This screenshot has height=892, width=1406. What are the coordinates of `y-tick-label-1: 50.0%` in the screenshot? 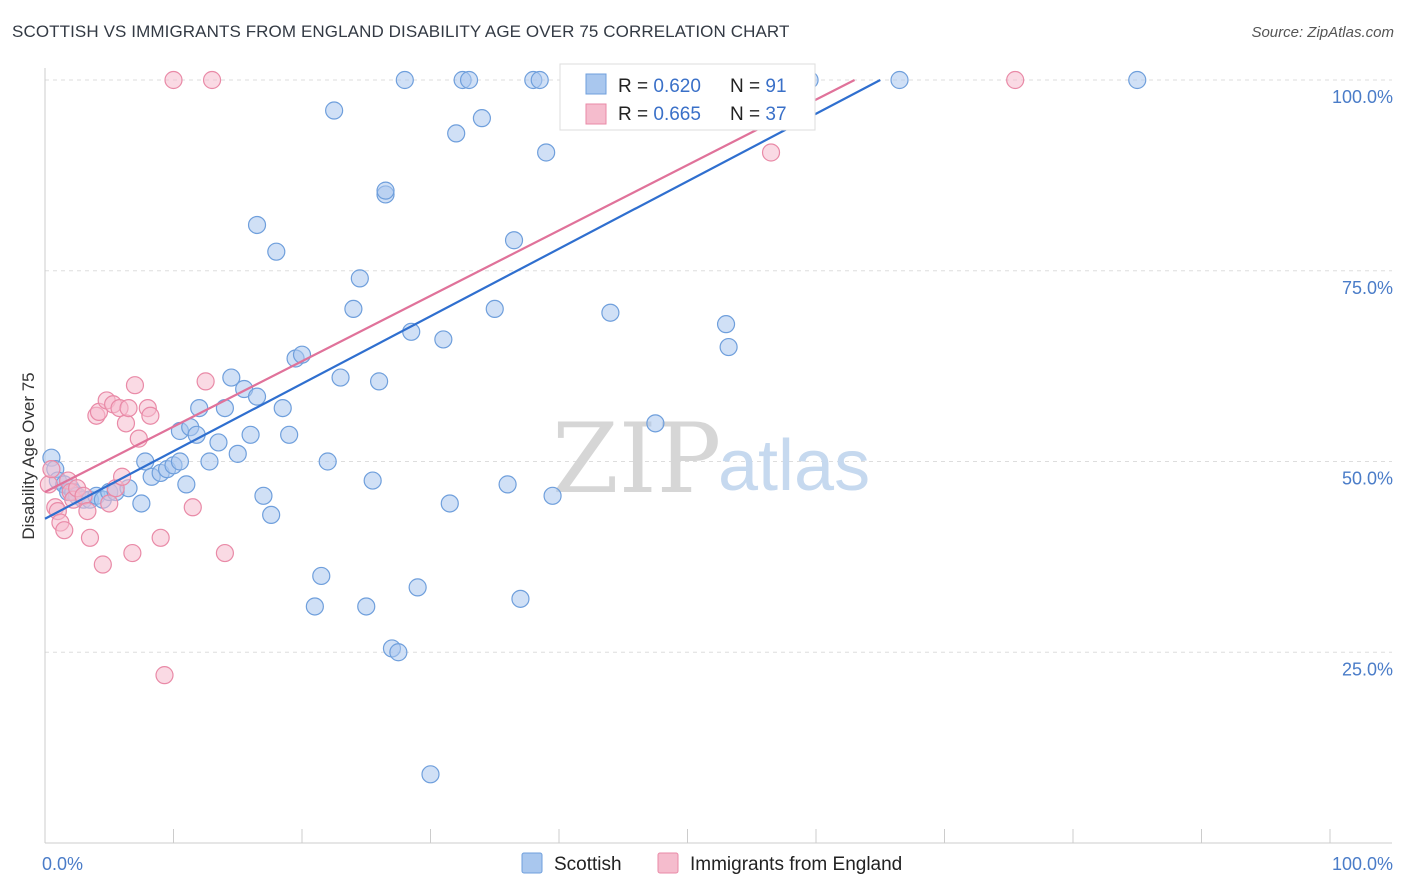 It's located at (1367, 479).